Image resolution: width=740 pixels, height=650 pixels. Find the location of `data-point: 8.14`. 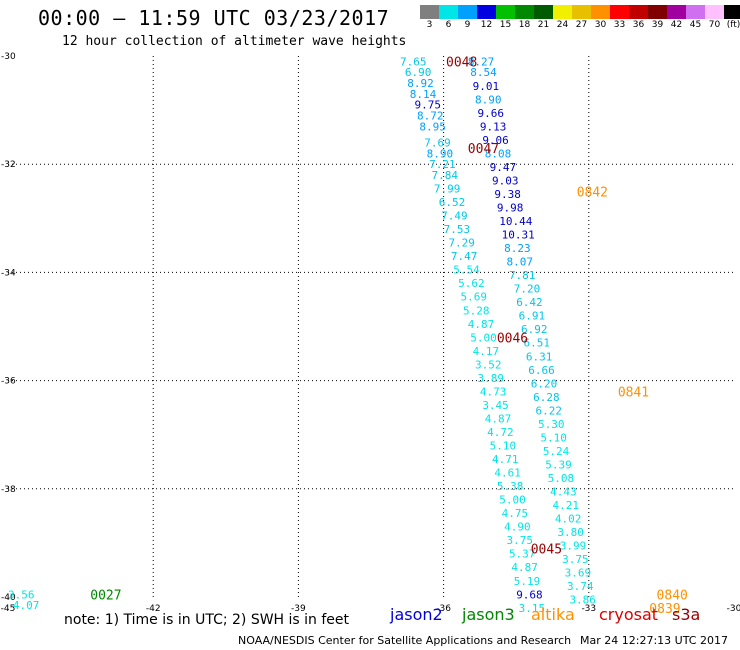

data-point: 8.14 is located at coordinates (423, 94).